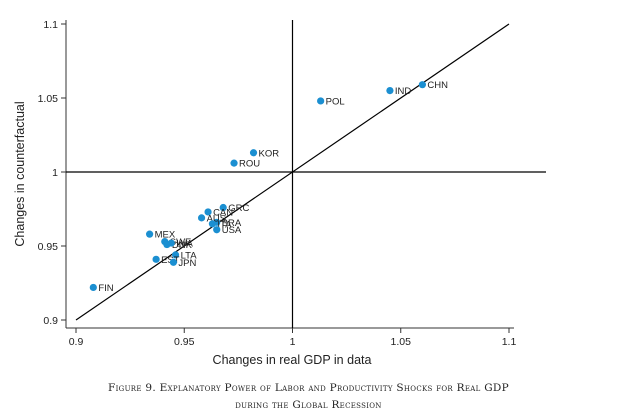 The width and height of the screenshot is (617, 414). What do you see at coordinates (253, 153) in the screenshot?
I see `point-kor` at bounding box center [253, 153].